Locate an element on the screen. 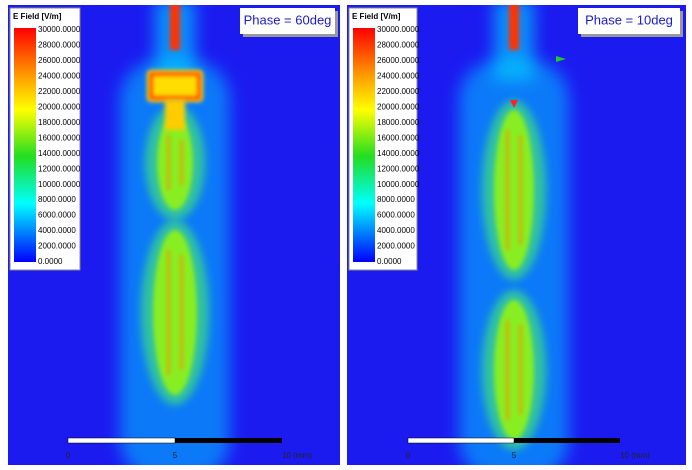  cap is located at coordinates (175, 86).